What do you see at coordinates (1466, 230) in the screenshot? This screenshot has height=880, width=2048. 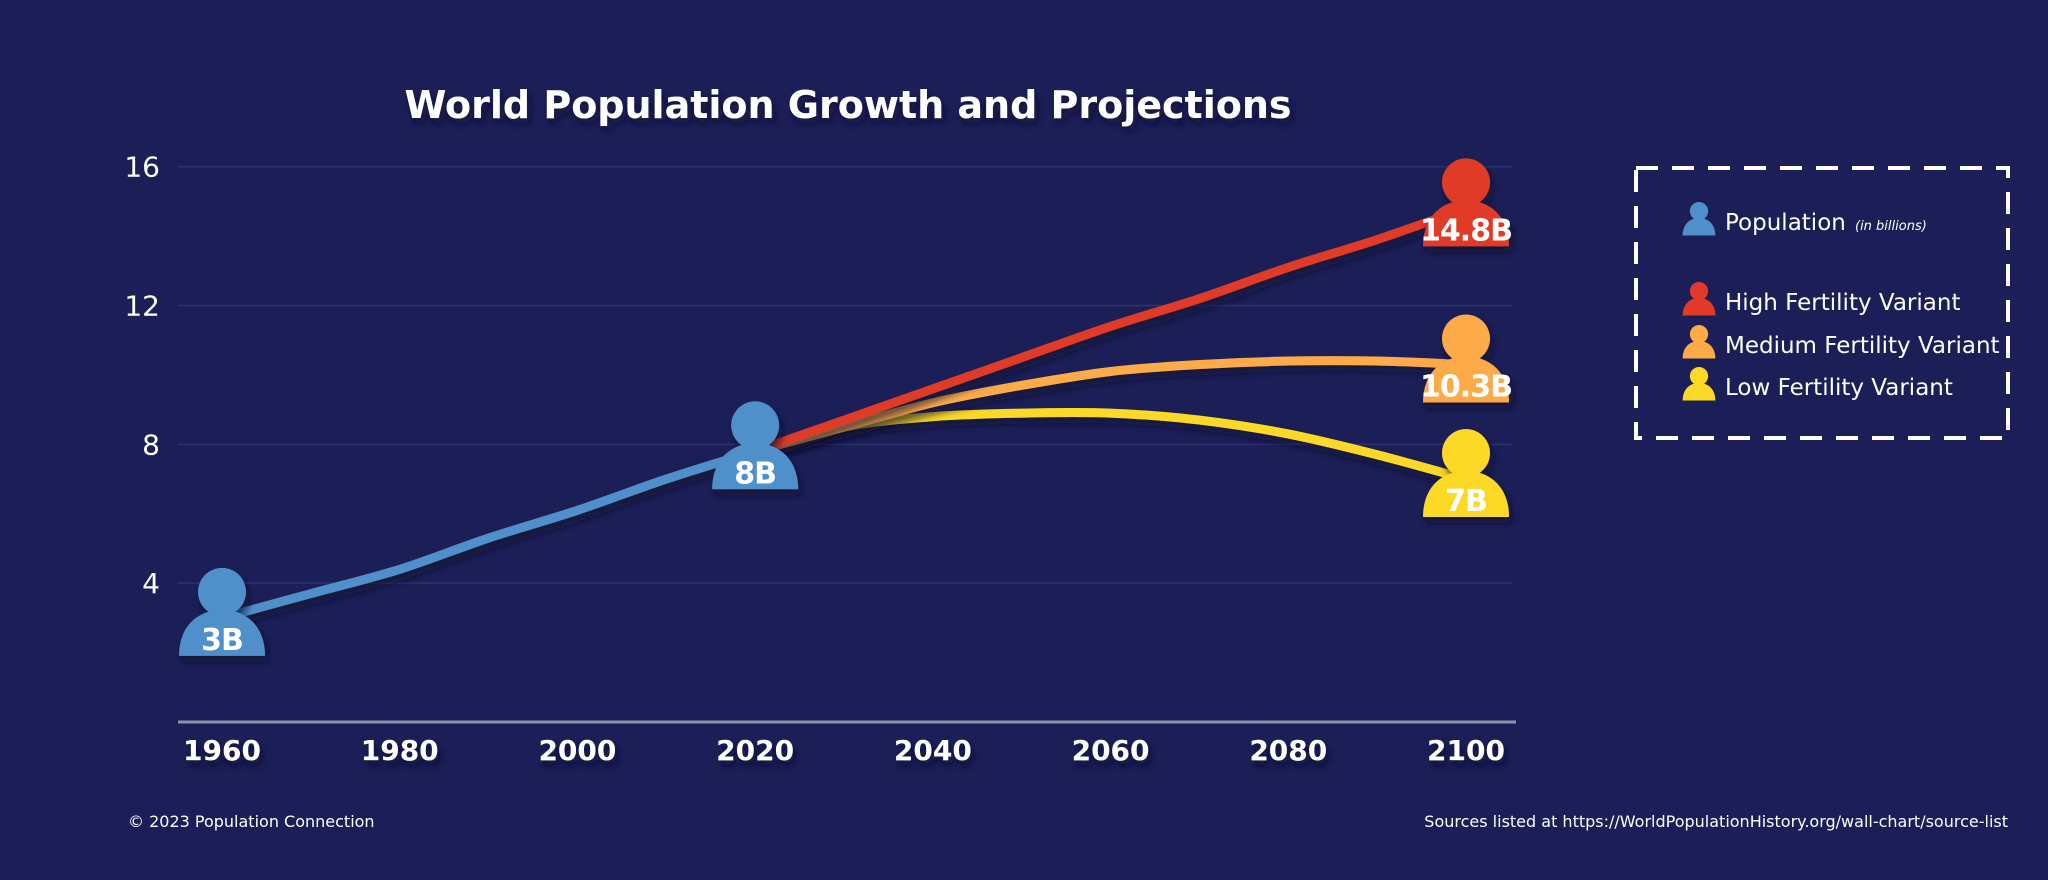 I see `data-label: 14.8B` at bounding box center [1466, 230].